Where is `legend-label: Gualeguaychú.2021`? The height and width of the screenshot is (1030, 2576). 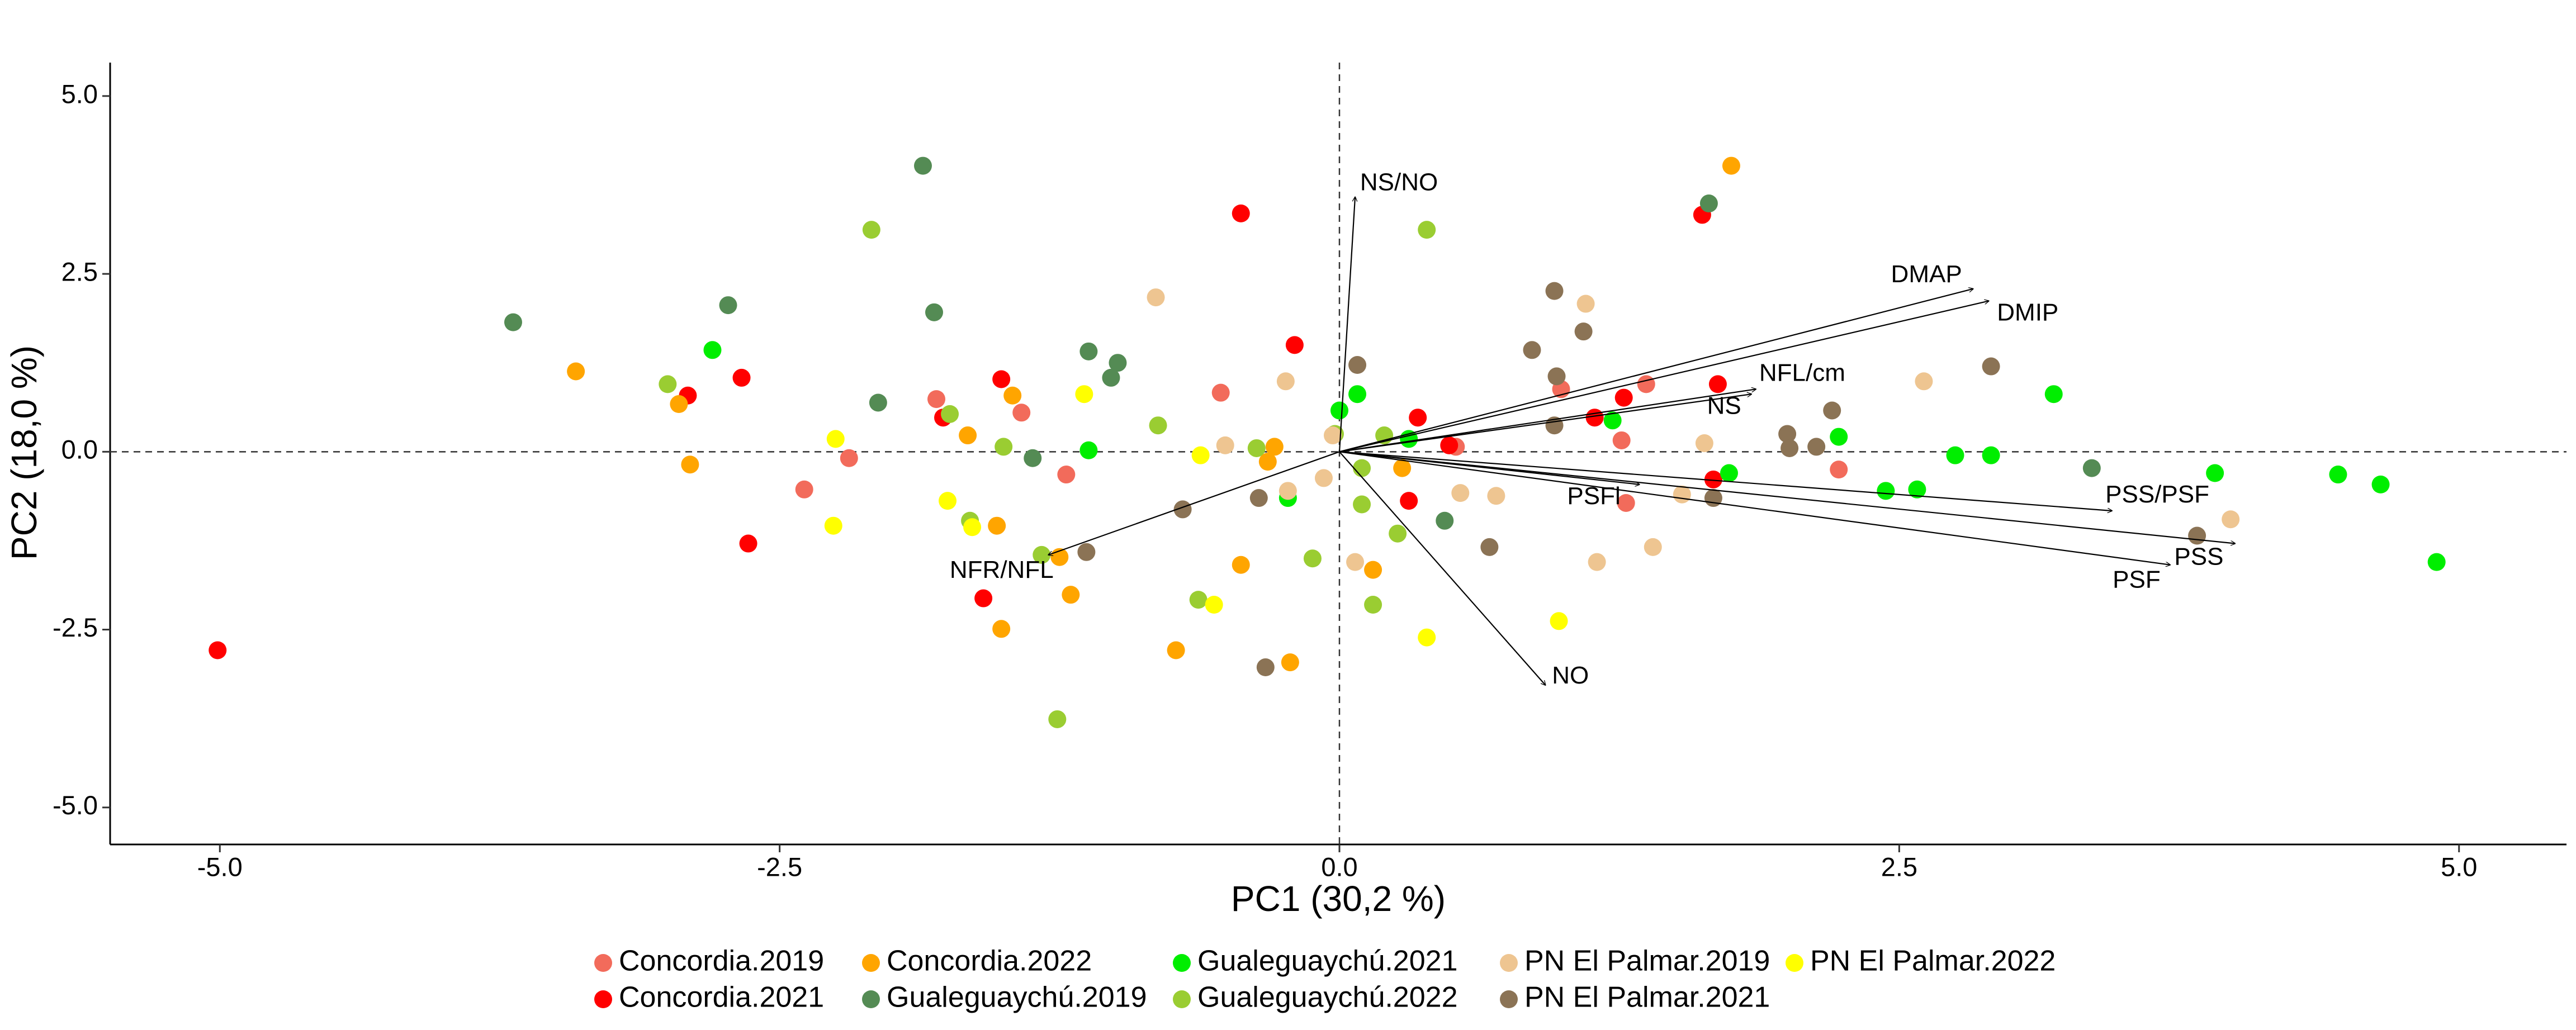 legend-label: Gualeguaychú.2021 is located at coordinates (1328, 961).